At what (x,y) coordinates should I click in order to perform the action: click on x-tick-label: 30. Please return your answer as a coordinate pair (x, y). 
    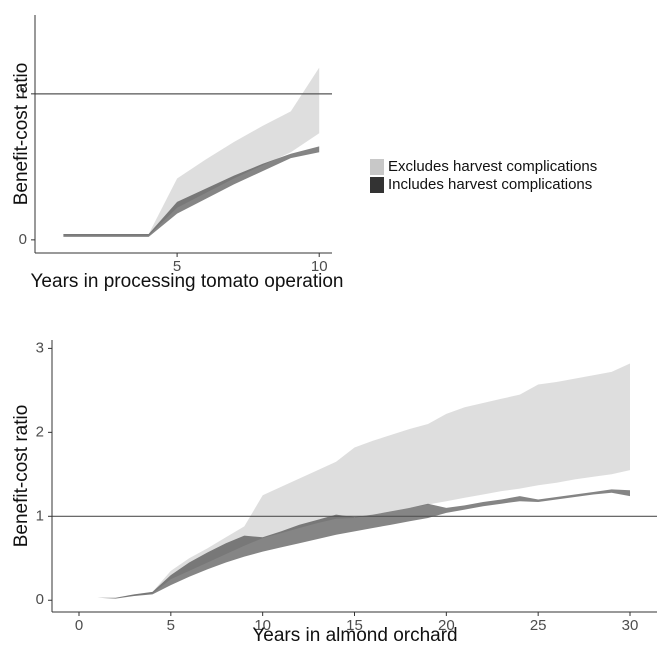
    Looking at the image, I should click on (630, 625).